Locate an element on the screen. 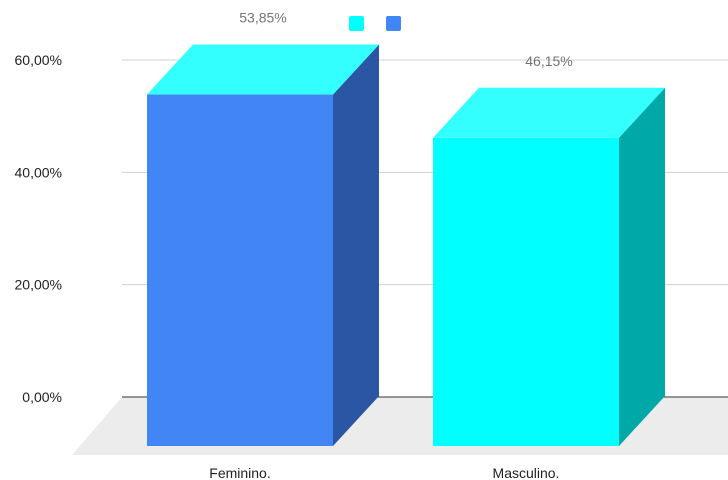  data-label: 53,85% is located at coordinates (262, 18).